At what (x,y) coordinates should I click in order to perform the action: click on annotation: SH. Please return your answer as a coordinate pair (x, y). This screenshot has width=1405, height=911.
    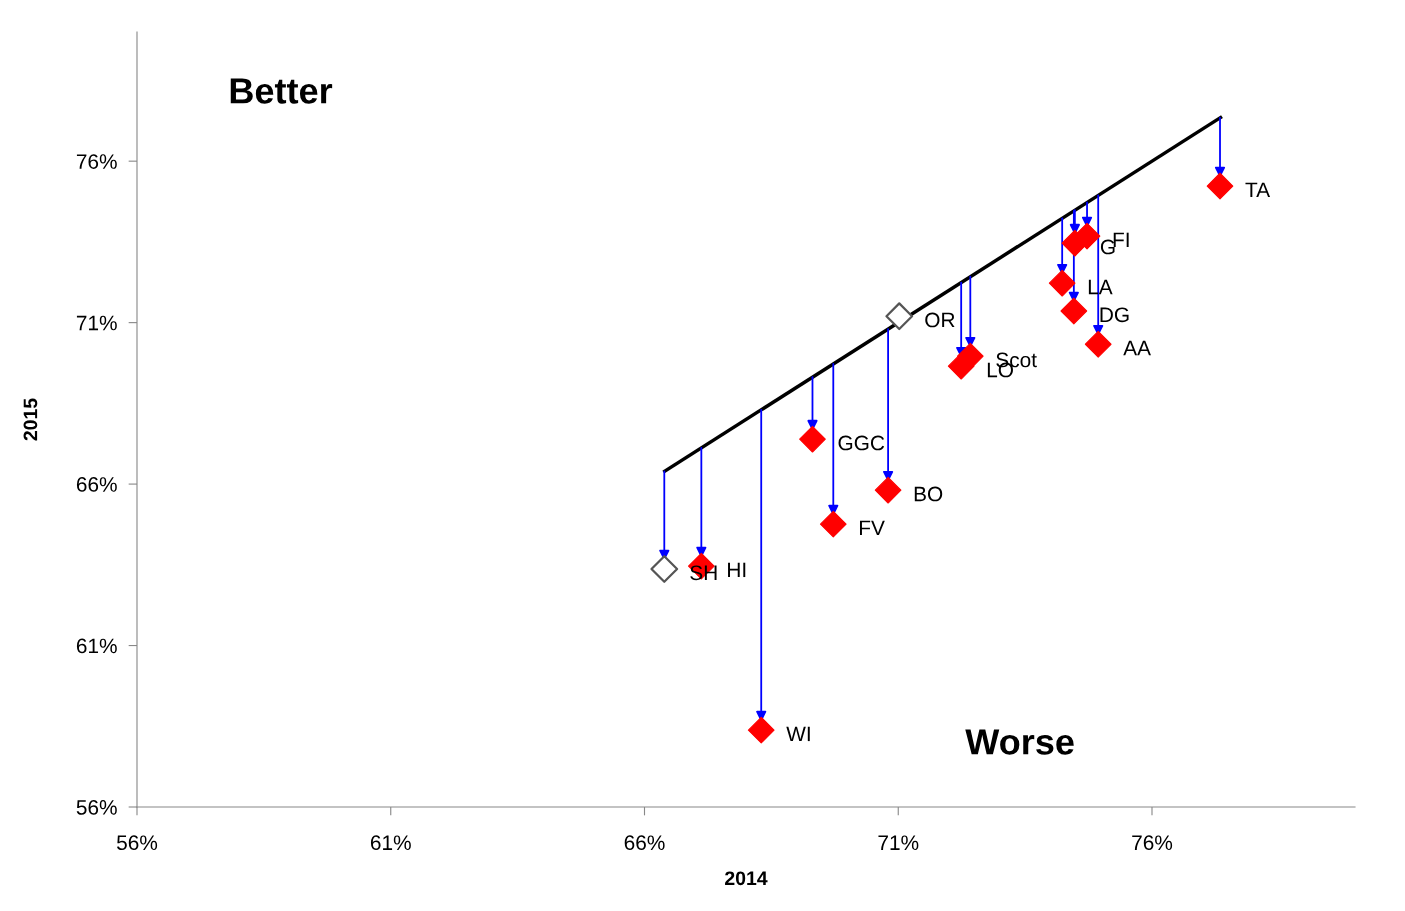
    Looking at the image, I should click on (703, 573).